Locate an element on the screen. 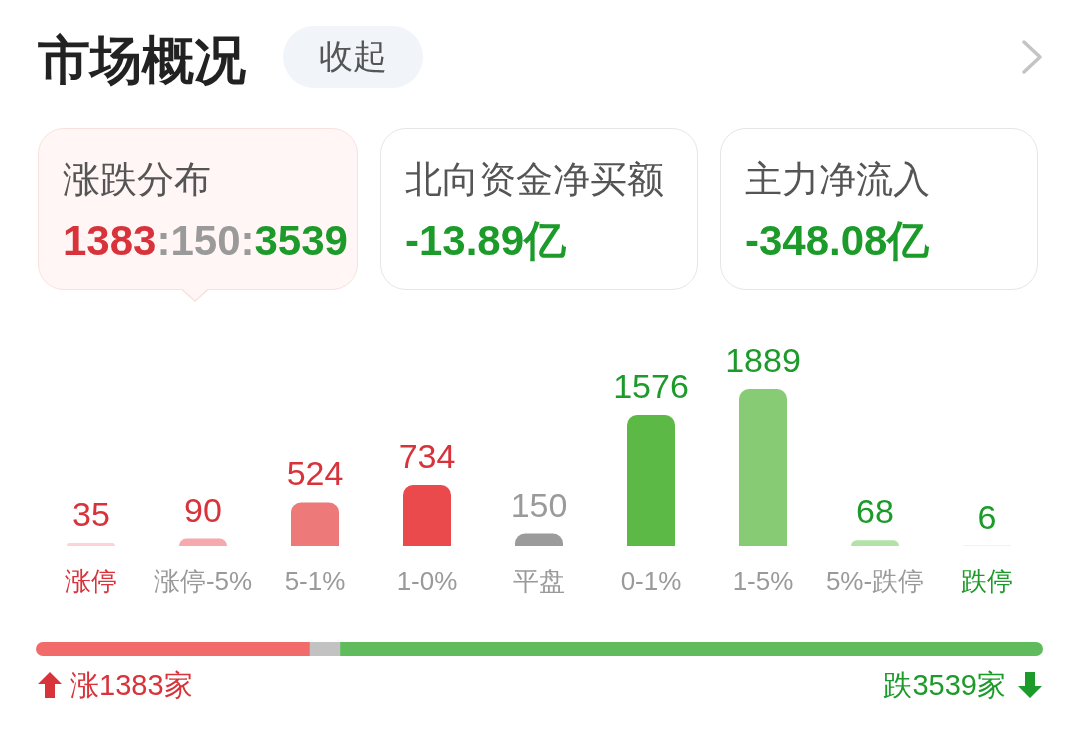 Image resolution: width=1079 pixels, height=730 pixels. text: 主力净流入 is located at coordinates (837, 180).